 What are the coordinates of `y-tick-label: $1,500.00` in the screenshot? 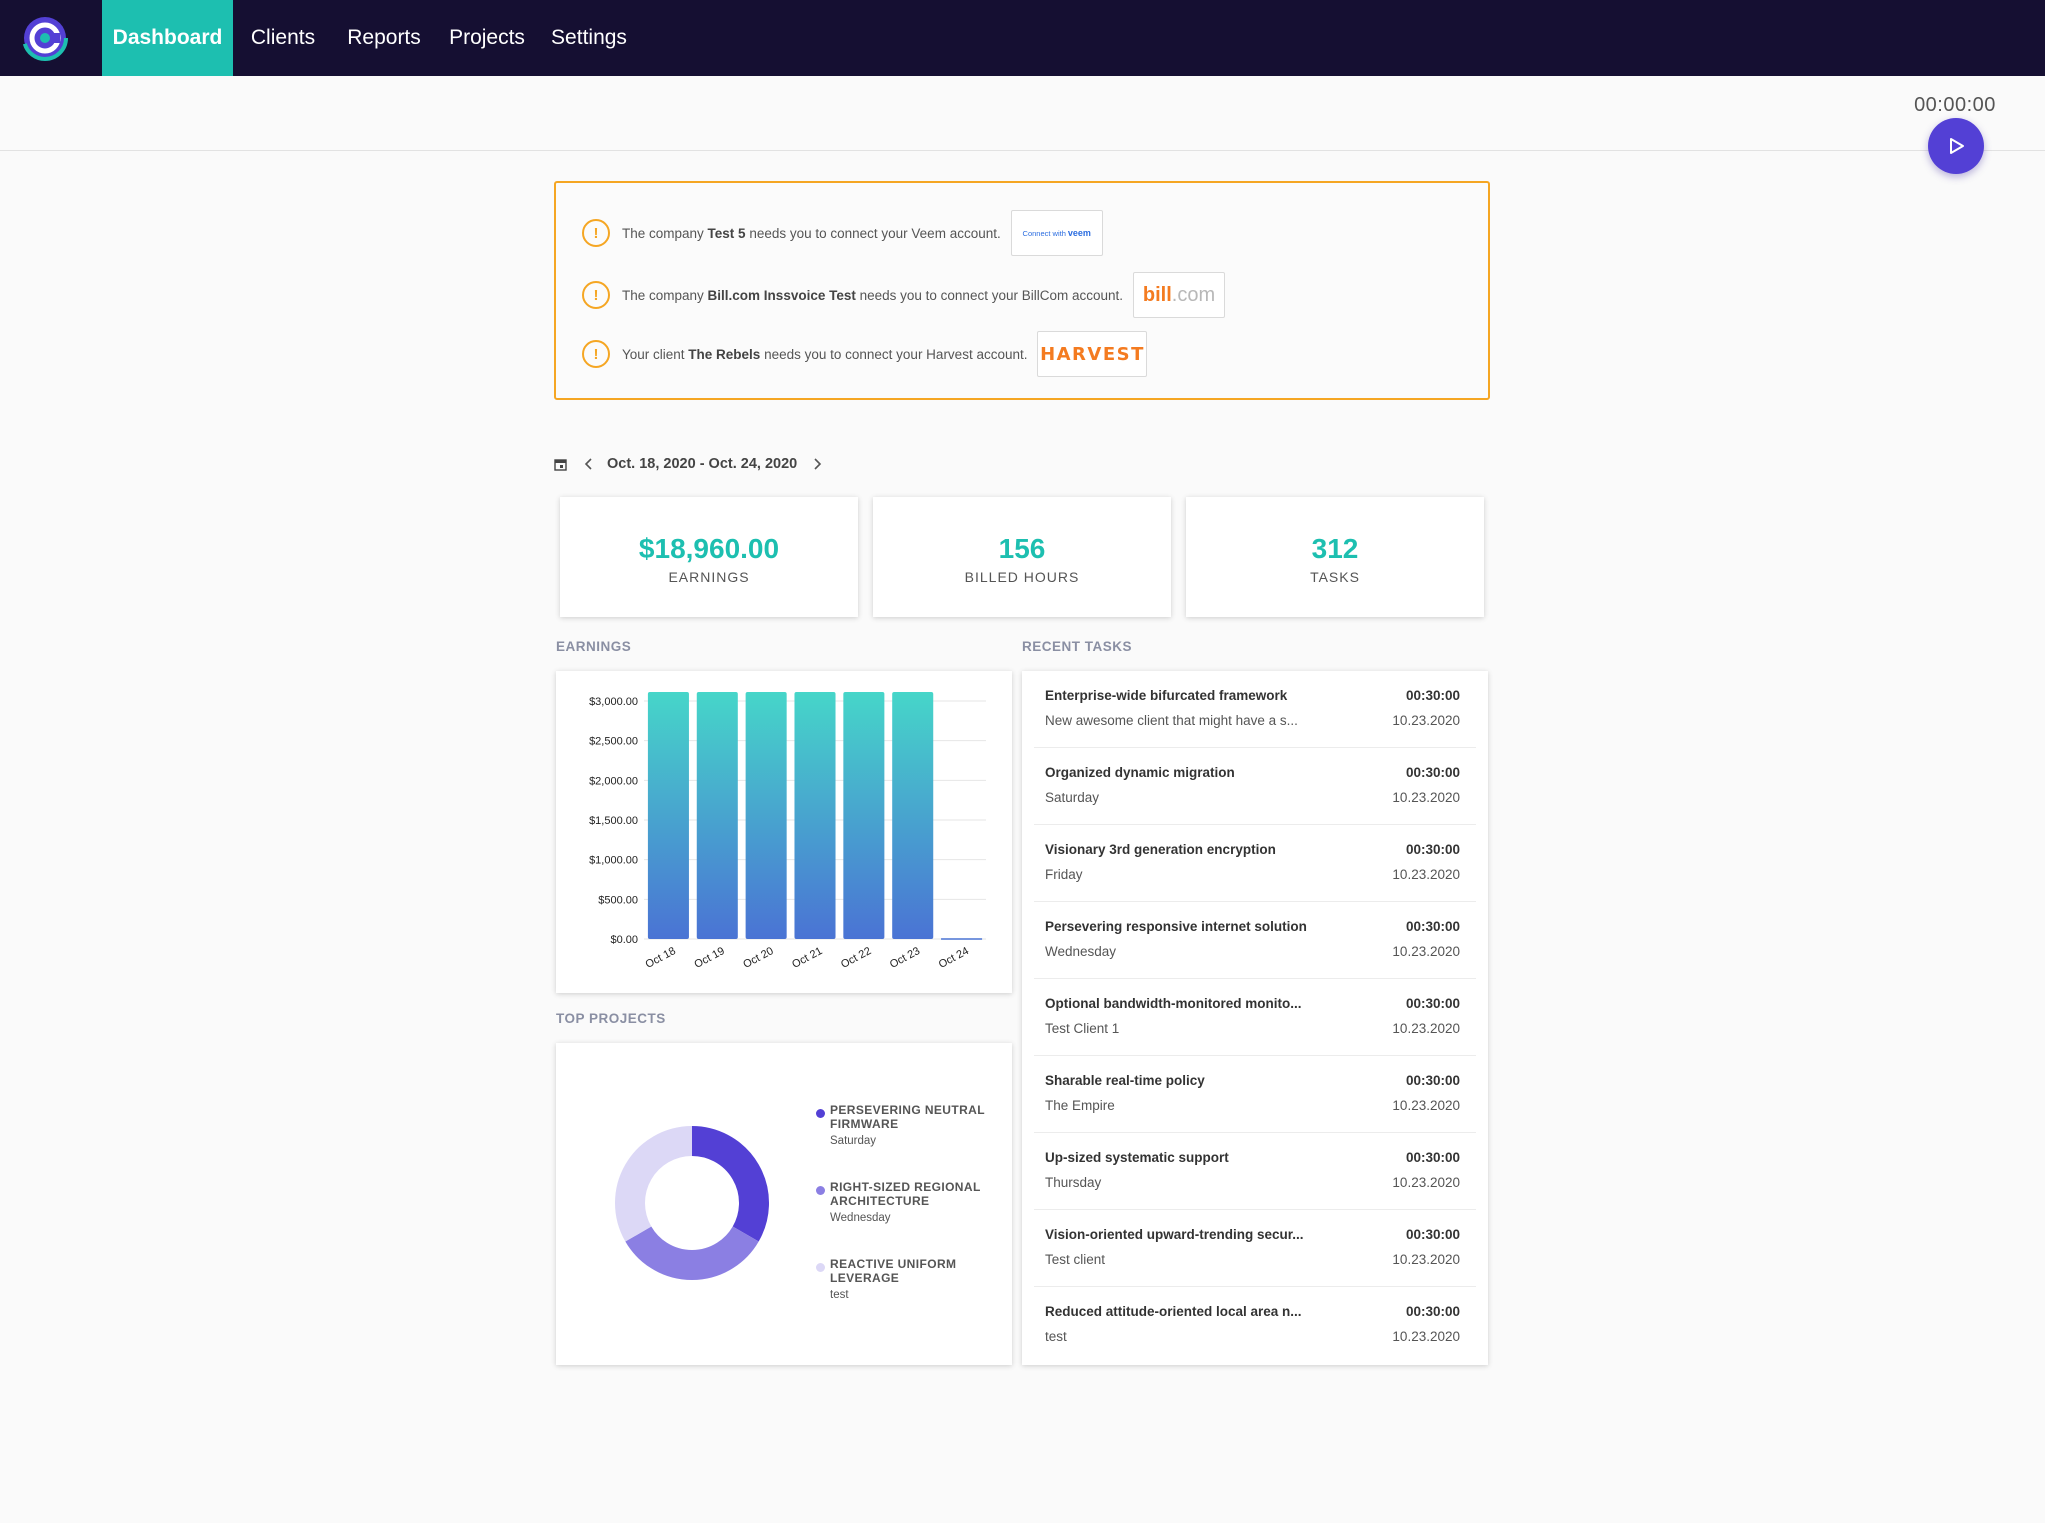 It's located at (613, 821).